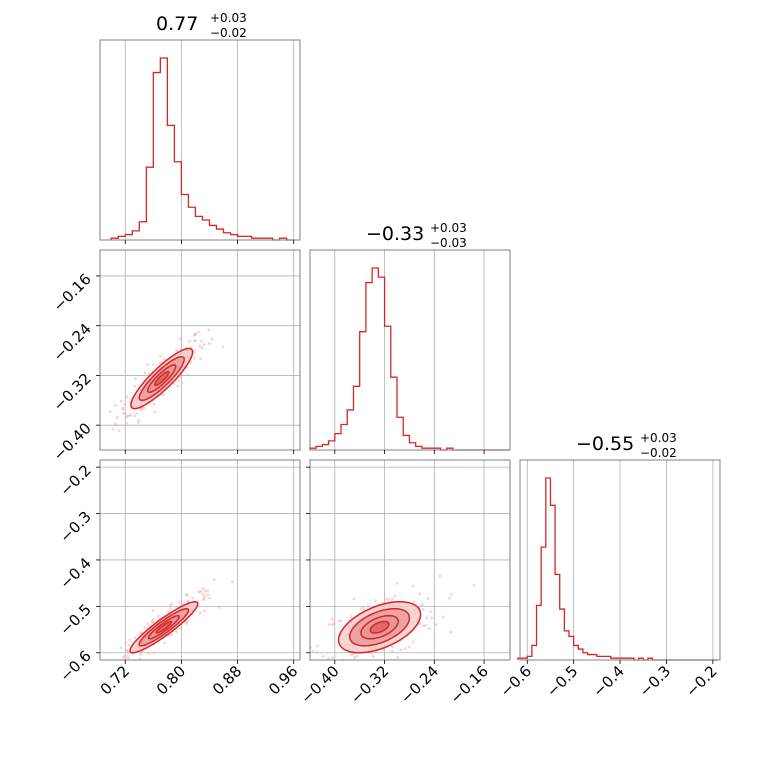 Image resolution: width=760 pixels, height=760 pixels. Describe the element at coordinates (619, 546) in the screenshot. I see `histogram-panel-p2: −0.55 +0.03−0.02` at that location.